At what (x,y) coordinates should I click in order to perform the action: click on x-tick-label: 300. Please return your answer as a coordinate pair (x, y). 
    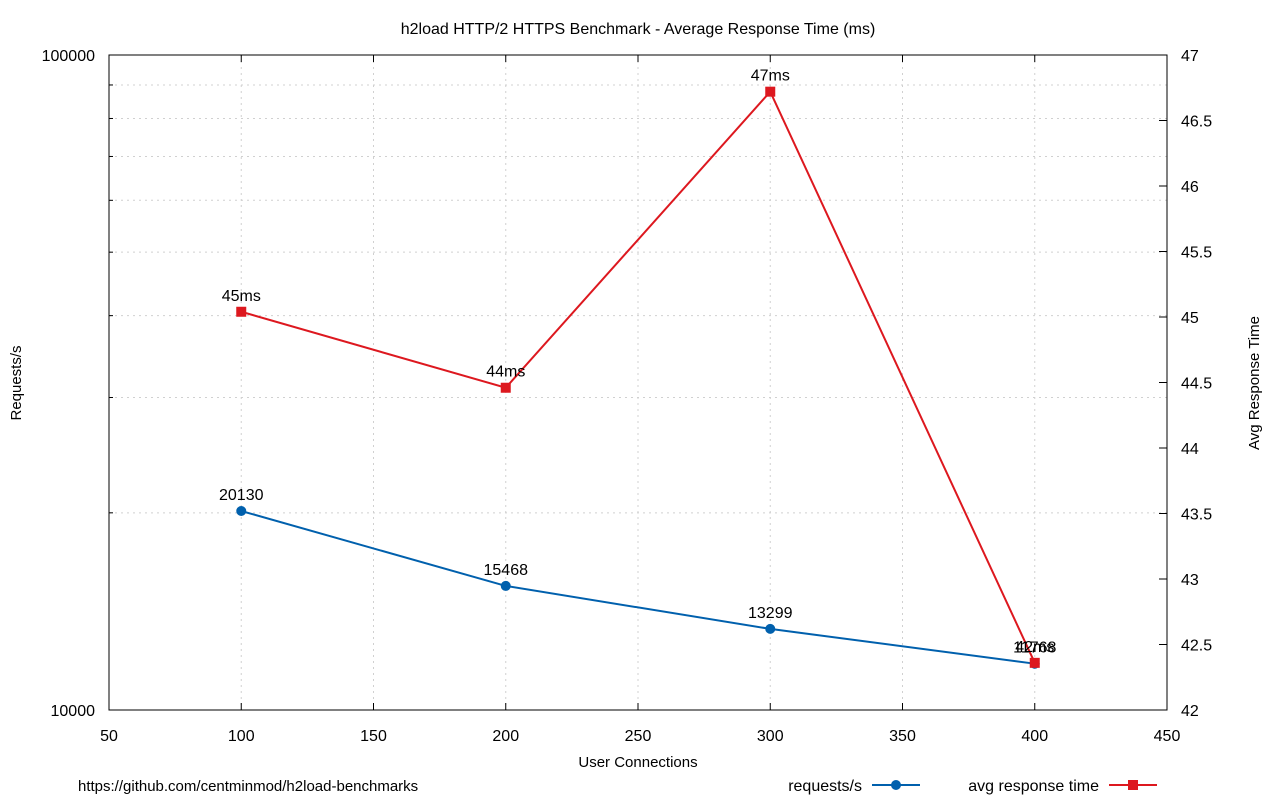
    Looking at the image, I should click on (770, 736).